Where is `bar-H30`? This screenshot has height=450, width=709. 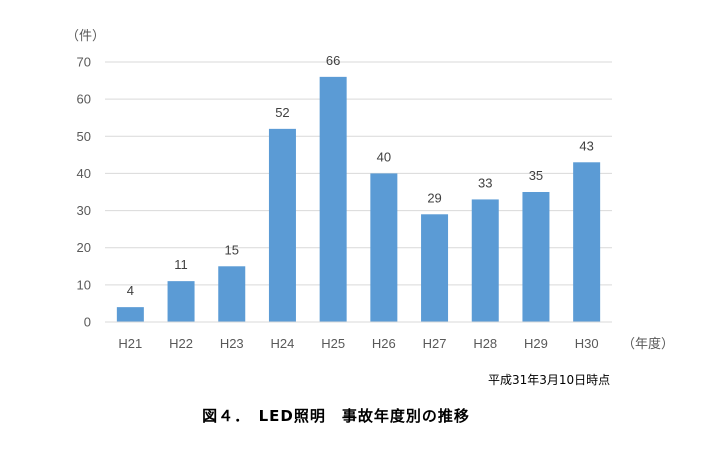
bar-H30 is located at coordinates (587, 242).